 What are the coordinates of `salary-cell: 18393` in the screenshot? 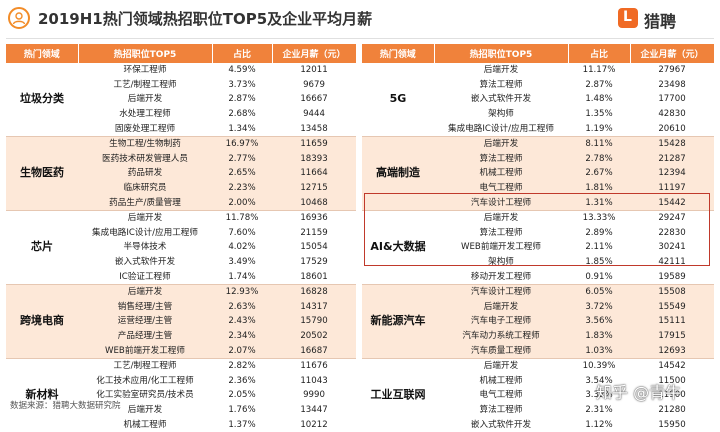 It's located at (314, 159).